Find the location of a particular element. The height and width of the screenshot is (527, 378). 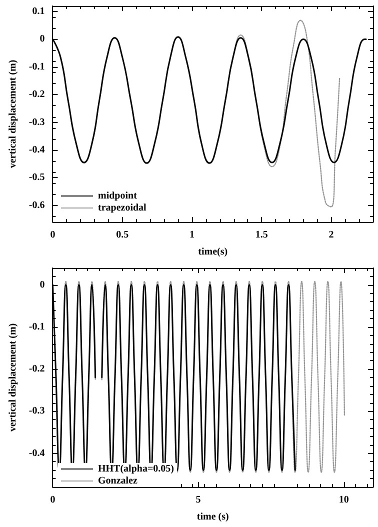

x-tick-label: 2 is located at coordinates (331, 235).